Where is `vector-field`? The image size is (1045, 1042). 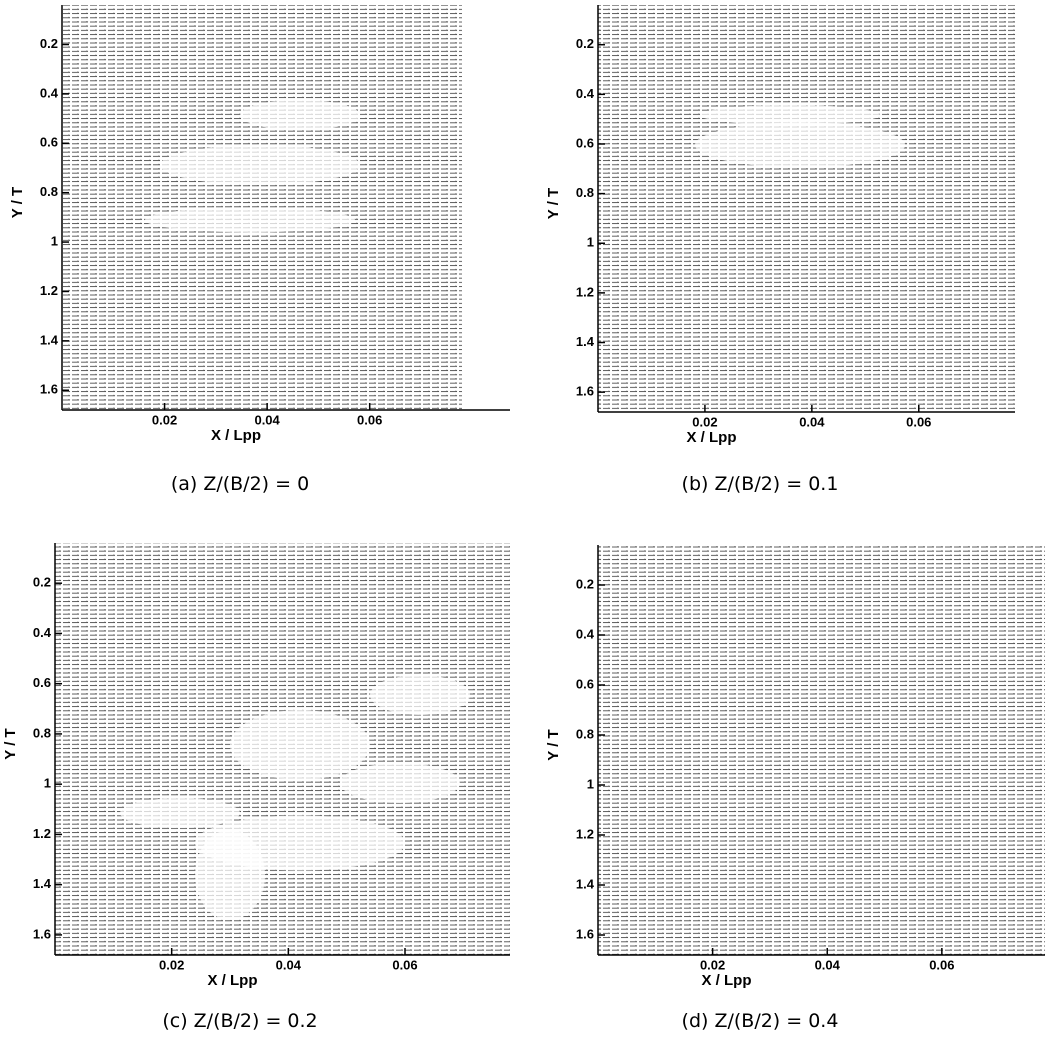 vector-field is located at coordinates (262, 207).